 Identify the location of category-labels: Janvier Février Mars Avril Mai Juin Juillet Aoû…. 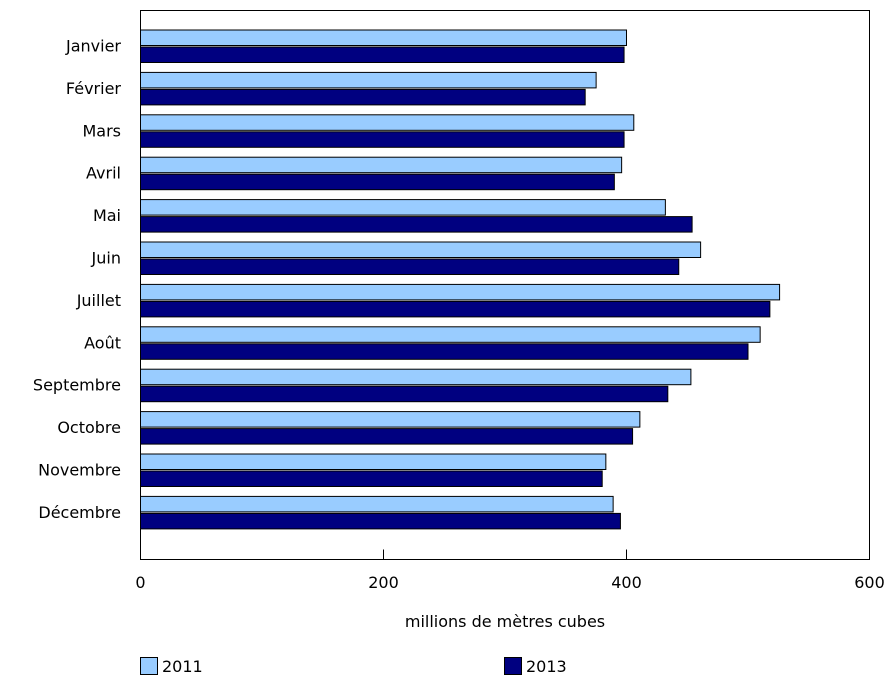
(77, 279).